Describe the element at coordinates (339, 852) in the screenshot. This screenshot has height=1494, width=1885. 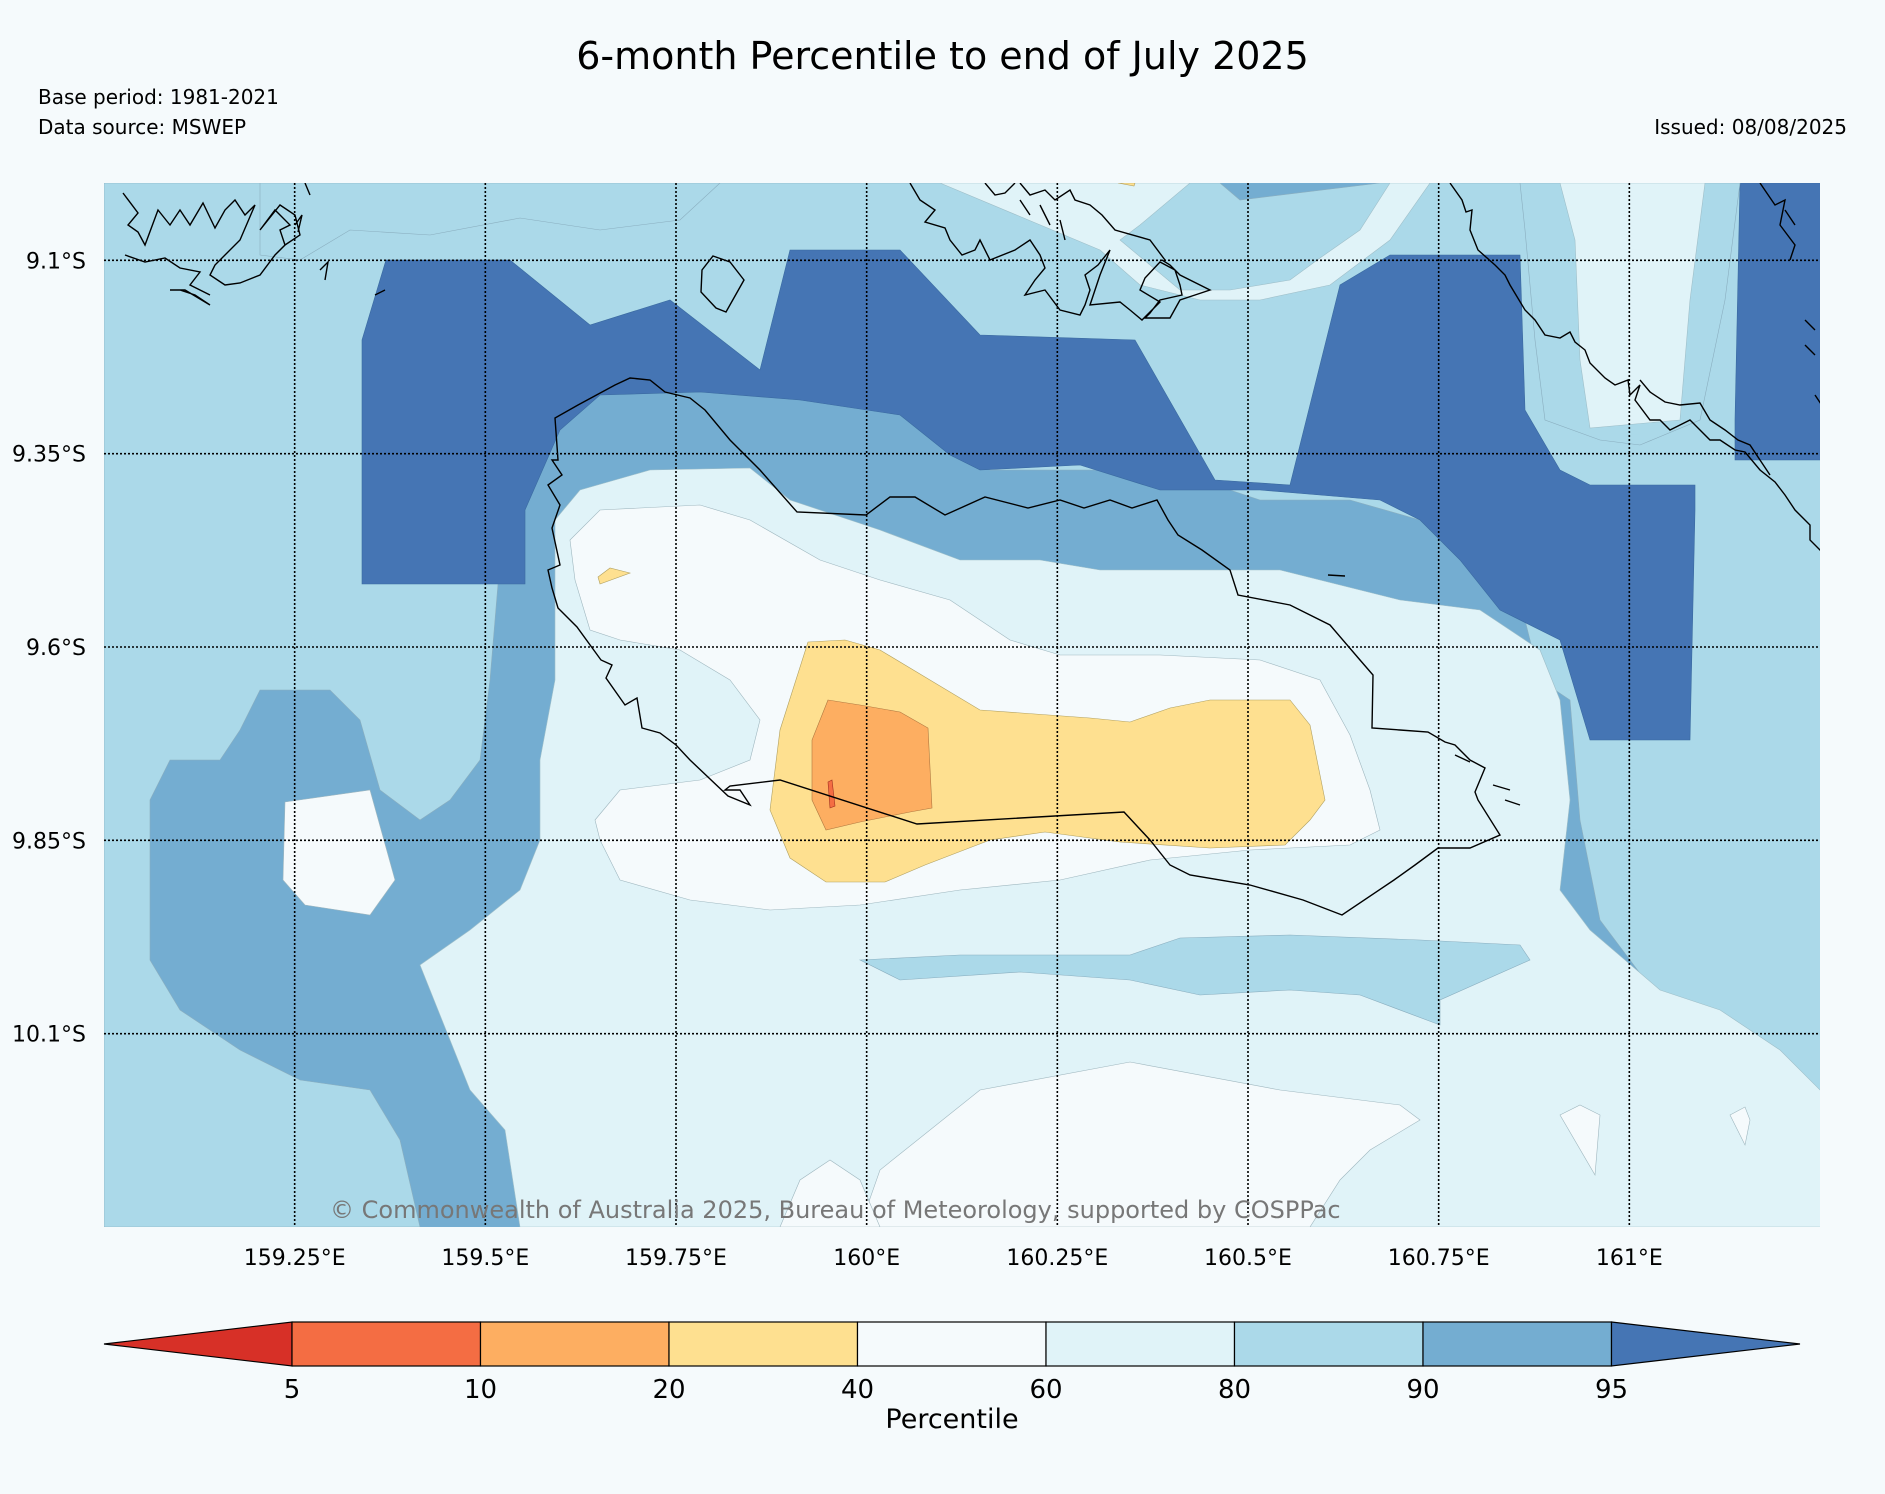
I see `band-40-60-west` at that location.